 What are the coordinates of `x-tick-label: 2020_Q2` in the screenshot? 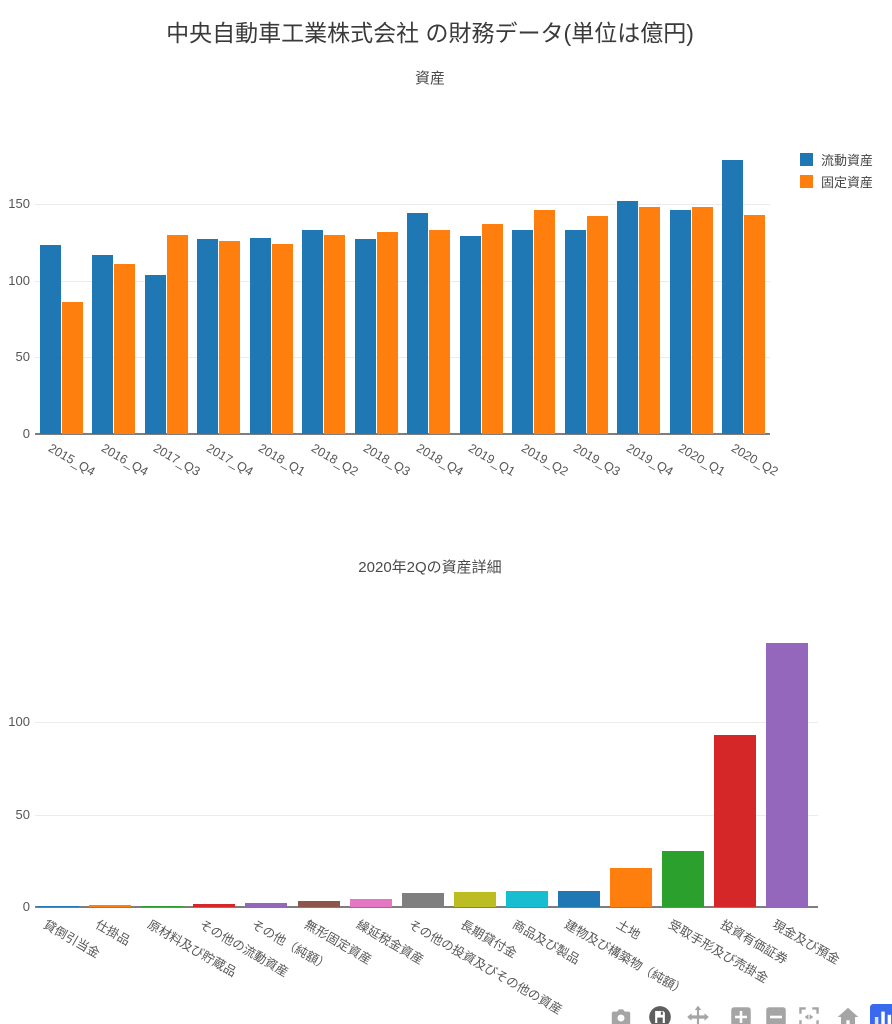 It's located at (754, 460).